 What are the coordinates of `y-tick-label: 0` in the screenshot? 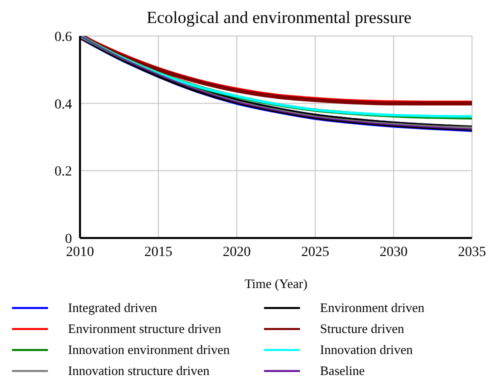 It's located at (68, 239).